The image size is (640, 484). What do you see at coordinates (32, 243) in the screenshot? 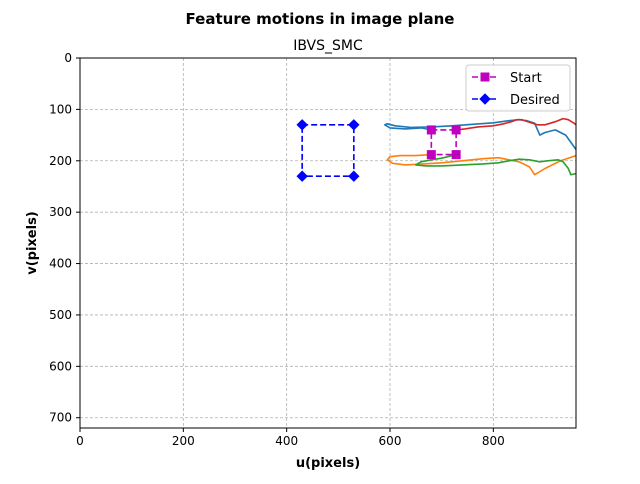
I see `y-axis-label: v(pixels)` at bounding box center [32, 243].